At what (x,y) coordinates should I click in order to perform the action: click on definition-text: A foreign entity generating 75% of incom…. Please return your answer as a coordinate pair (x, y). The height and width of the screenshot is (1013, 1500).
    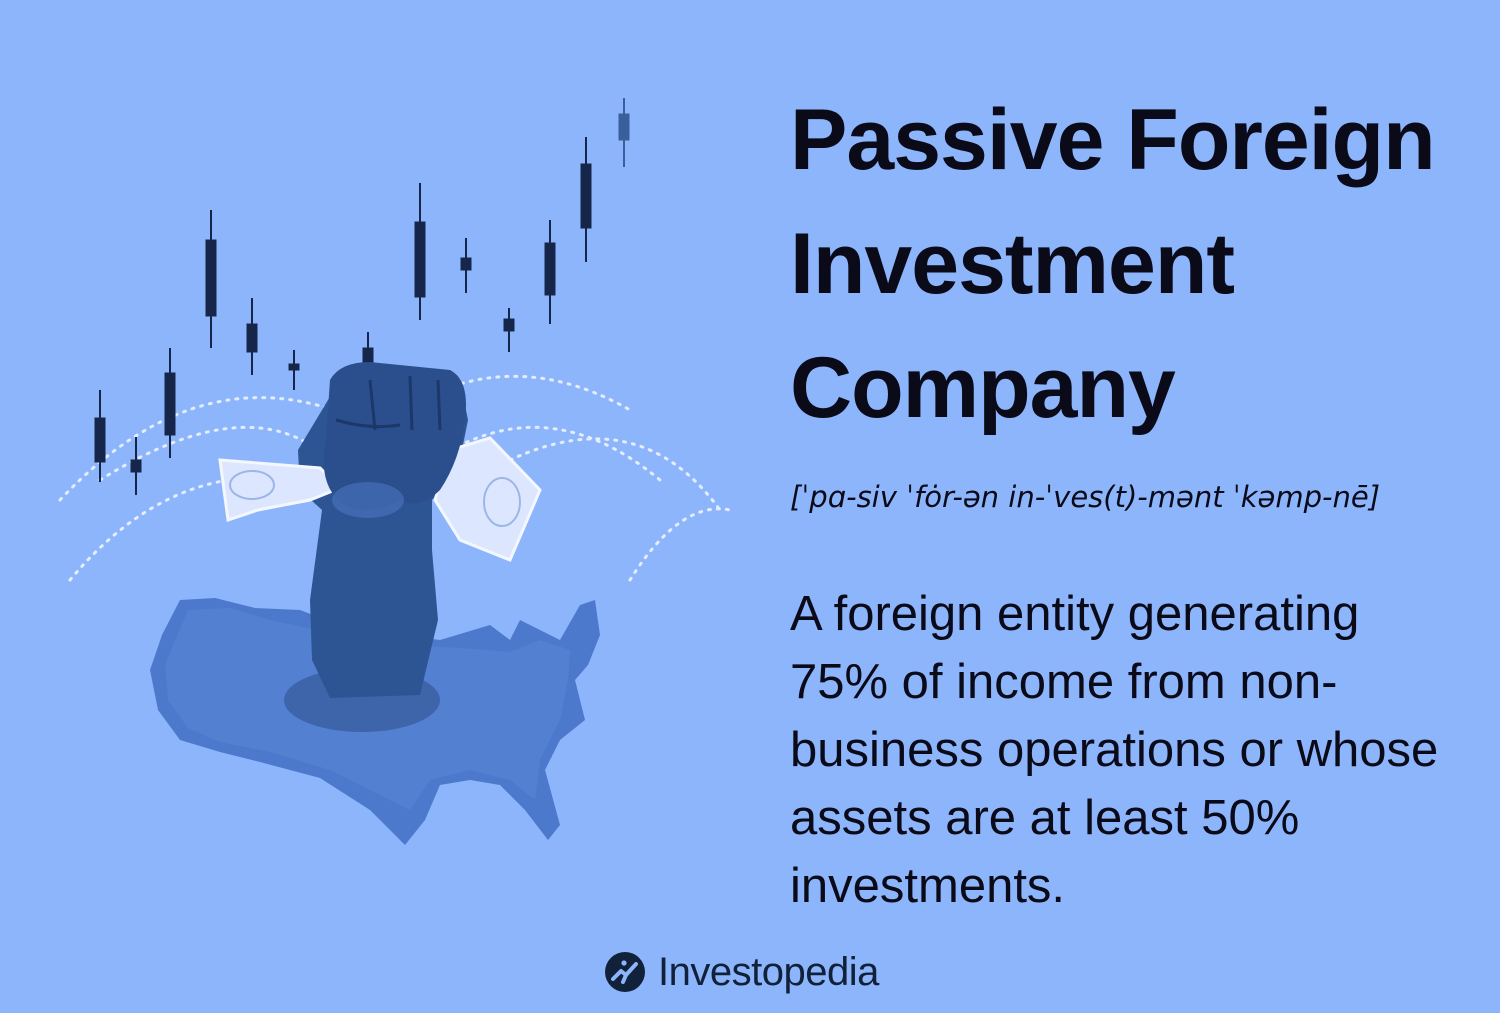
    Looking at the image, I should click on (1114, 750).